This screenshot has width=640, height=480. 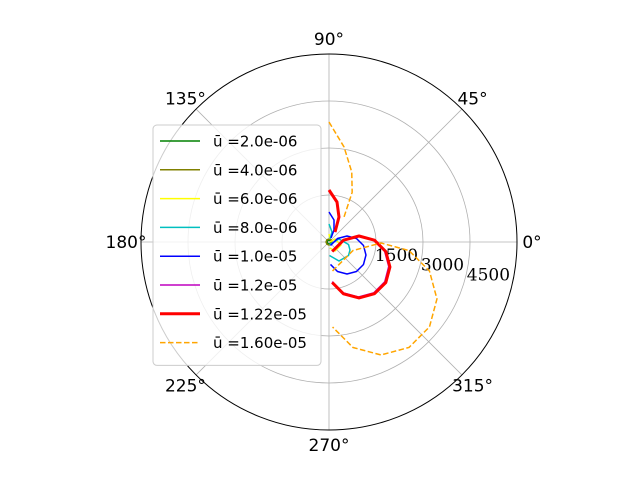 I want to click on theta-tick-label: 135°, so click(x=185, y=99).